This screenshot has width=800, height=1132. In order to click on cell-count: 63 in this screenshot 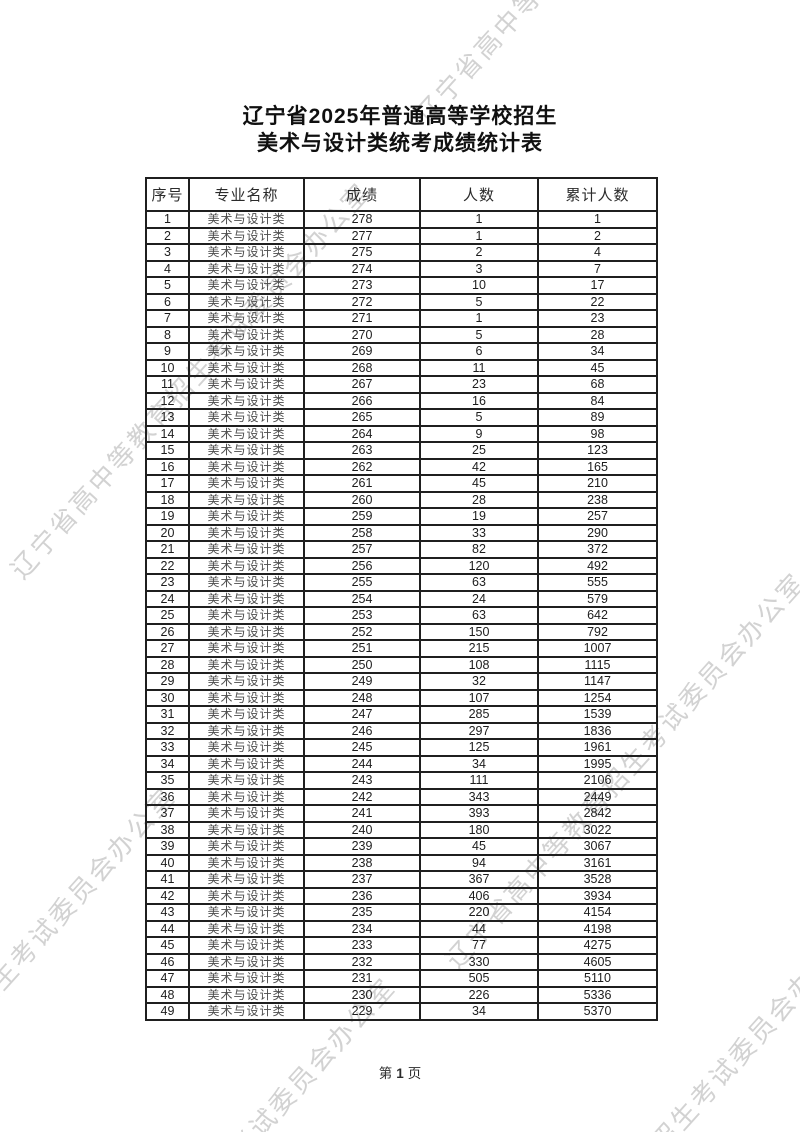, I will do `click(479, 615)`.